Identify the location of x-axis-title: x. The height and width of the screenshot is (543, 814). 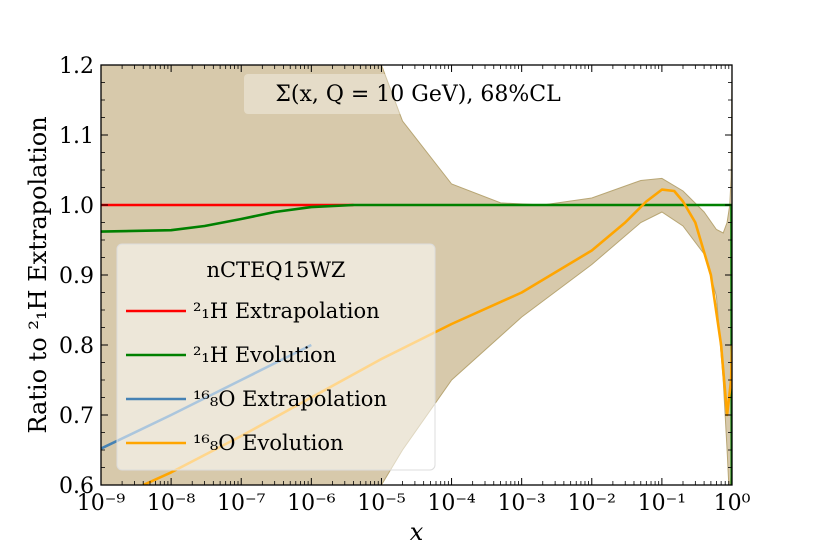
(417, 530).